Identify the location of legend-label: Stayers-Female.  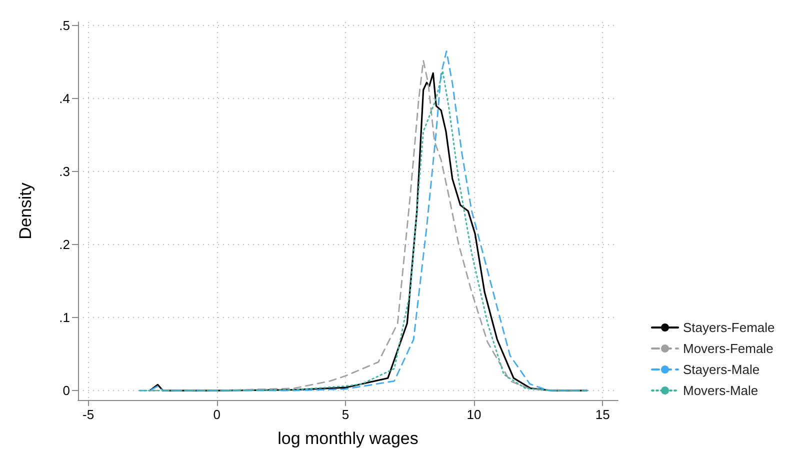
(729, 327).